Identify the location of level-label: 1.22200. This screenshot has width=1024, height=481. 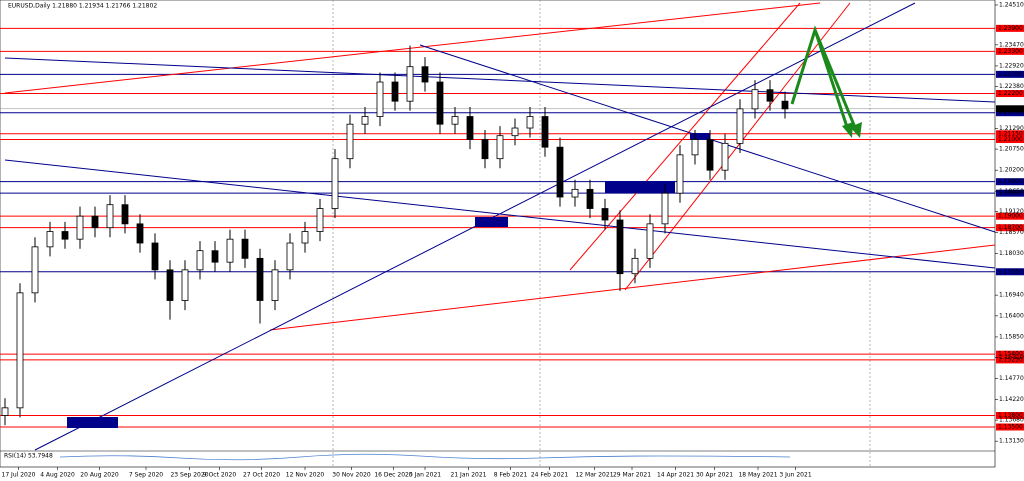
(1010, 93).